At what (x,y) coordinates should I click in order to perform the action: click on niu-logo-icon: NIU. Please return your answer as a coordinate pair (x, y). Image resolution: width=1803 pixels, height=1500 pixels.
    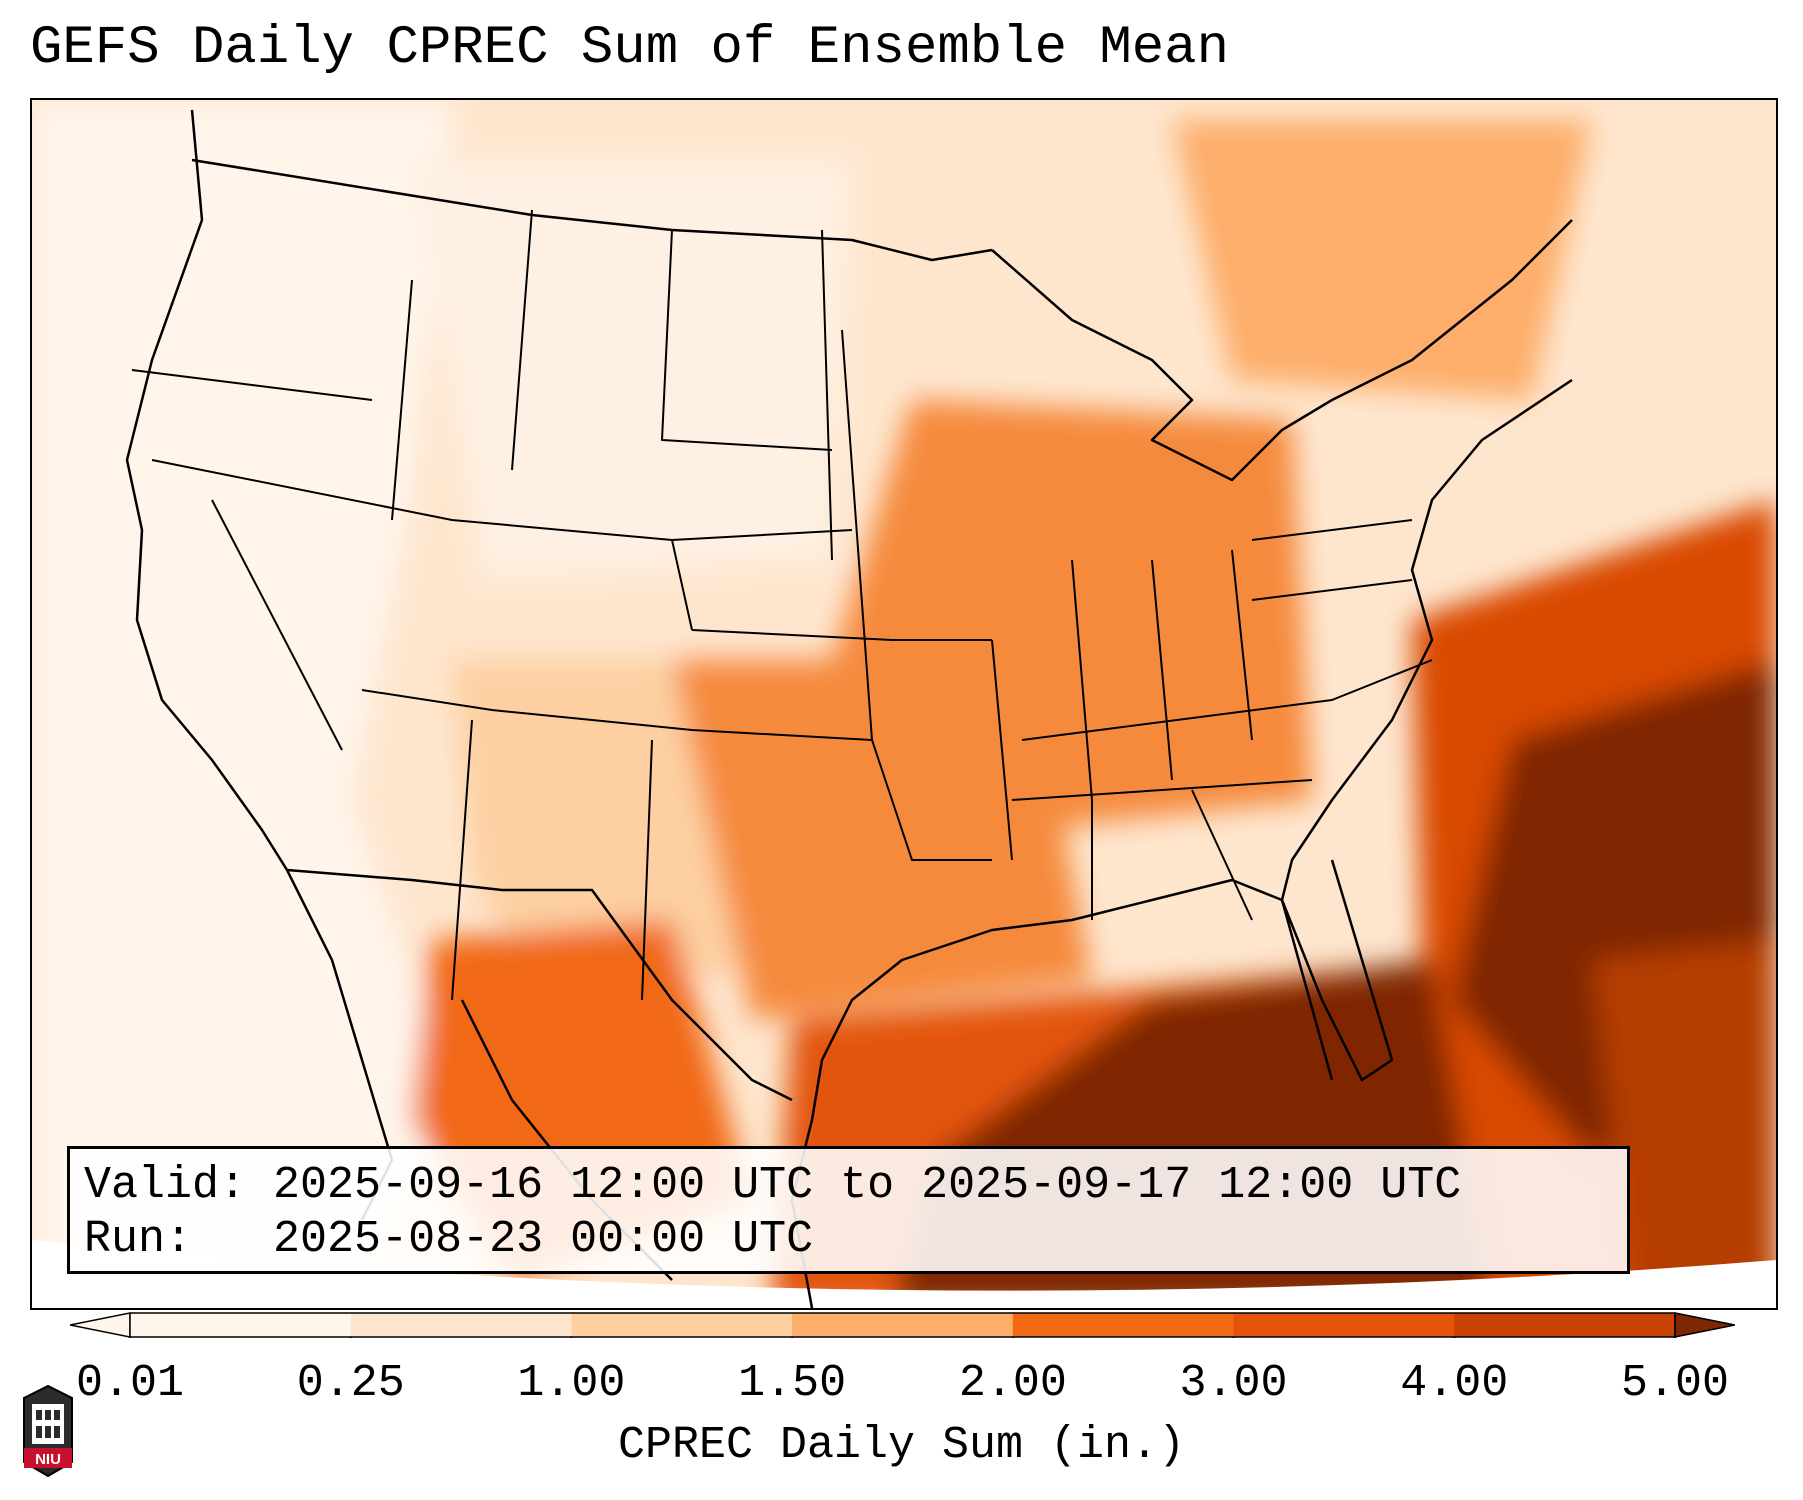
    Looking at the image, I should click on (48, 1431).